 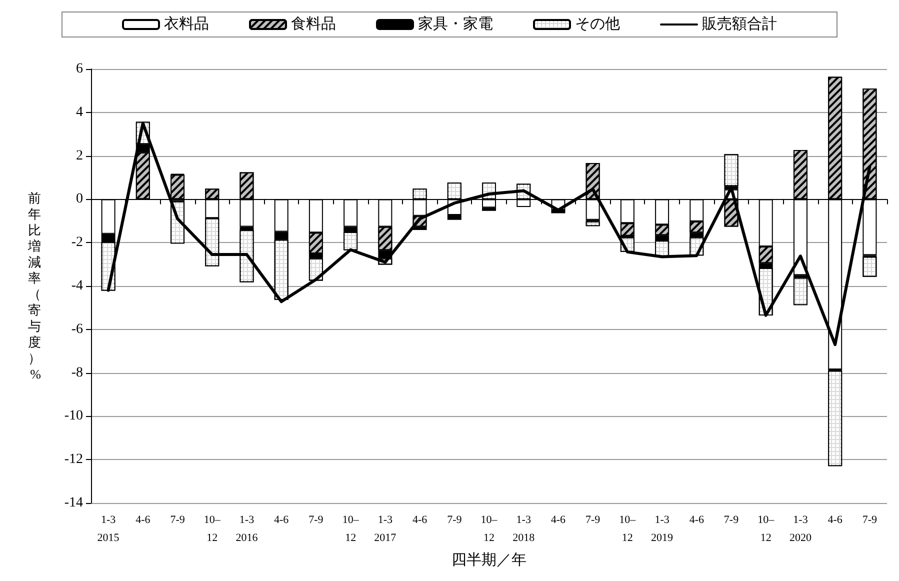 I want to click on legend-label: 販売額合計, so click(x=739, y=24).